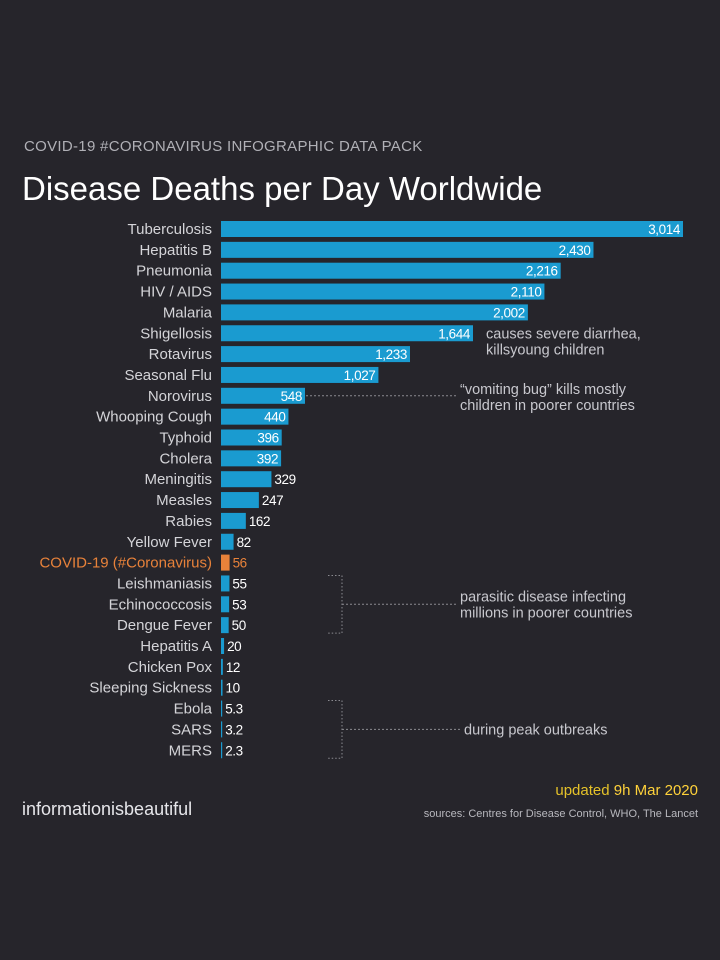 This screenshot has width=720, height=960. I want to click on category-label: Whooping Cough, so click(154, 417).